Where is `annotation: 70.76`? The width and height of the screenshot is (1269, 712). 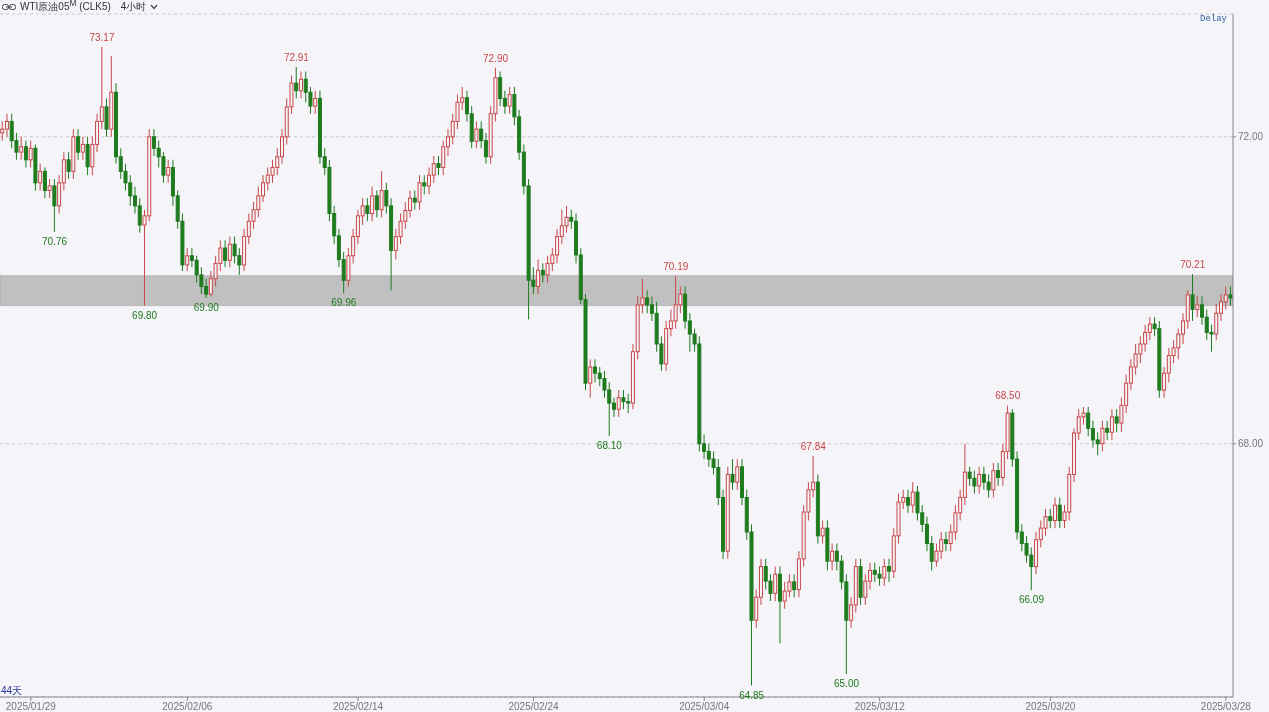 annotation: 70.76 is located at coordinates (55, 242).